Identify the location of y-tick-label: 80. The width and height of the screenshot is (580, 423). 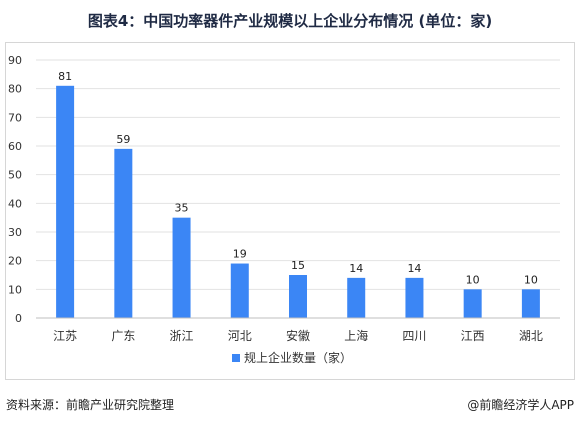
(15, 89).